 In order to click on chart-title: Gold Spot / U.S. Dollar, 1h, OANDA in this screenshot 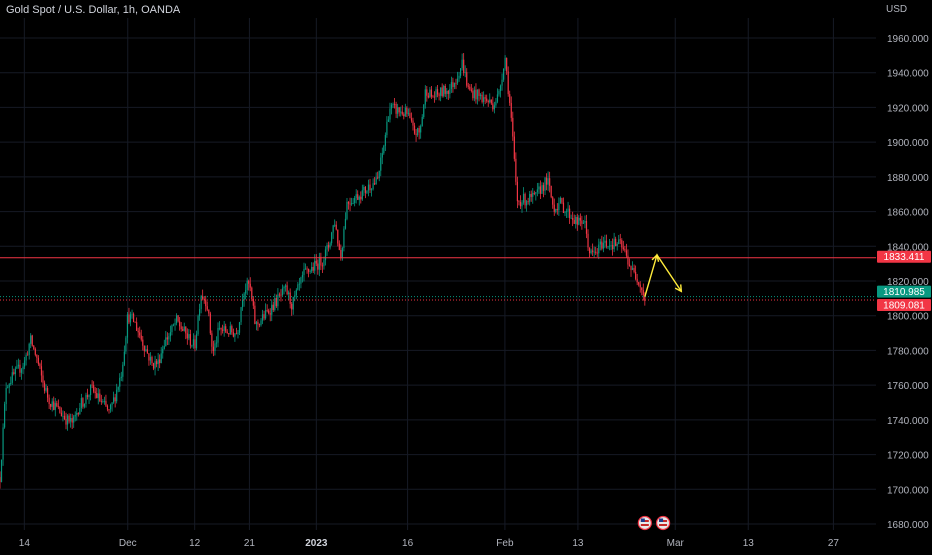, I will do `click(93, 10)`.